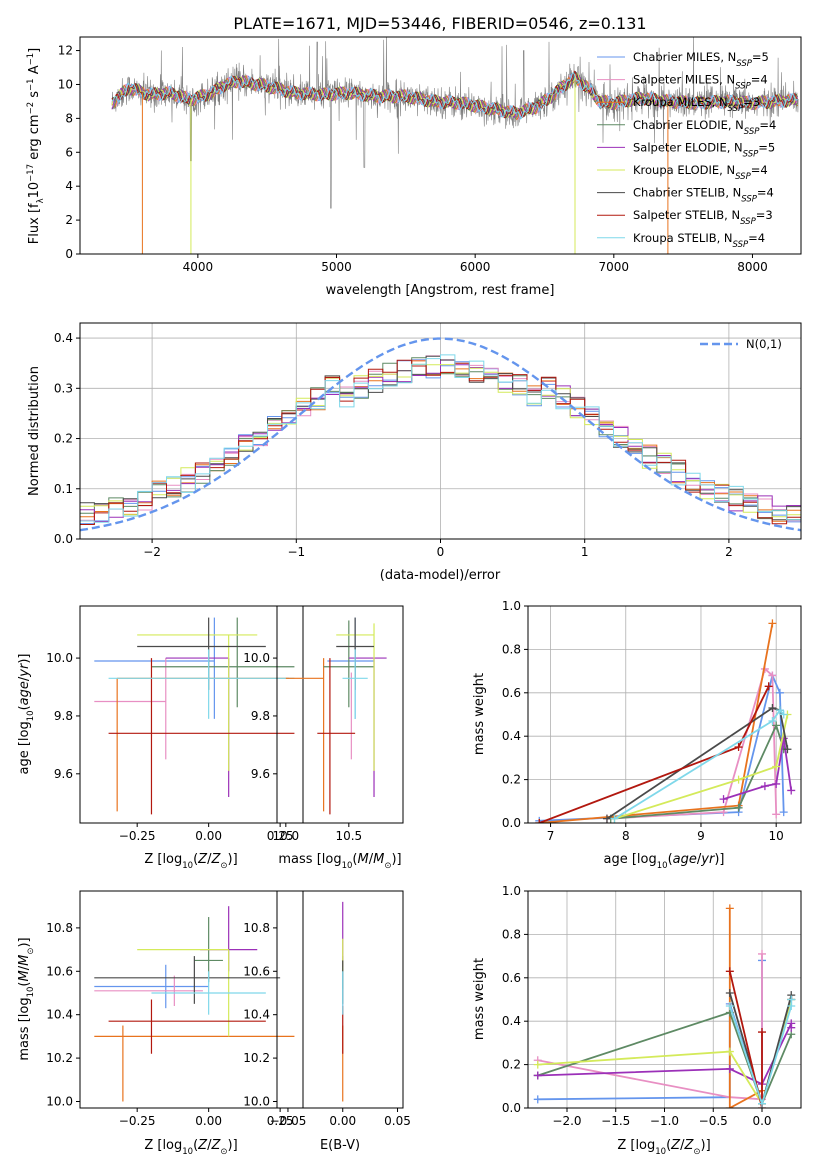  What do you see at coordinates (704, 149) in the screenshot?
I see `legend-label: Salpeter ELODIE, NSSP=5` at bounding box center [704, 149].